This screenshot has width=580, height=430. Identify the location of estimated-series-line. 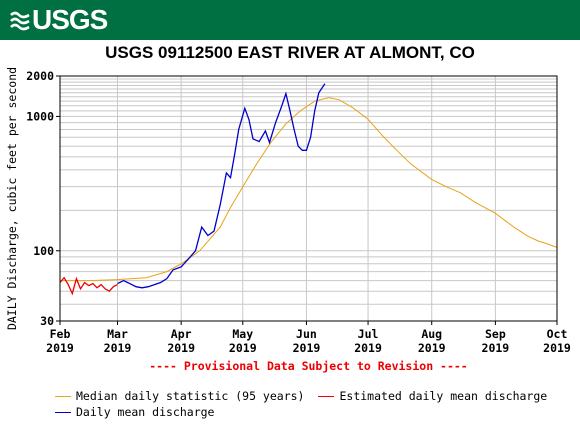
(88, 286).